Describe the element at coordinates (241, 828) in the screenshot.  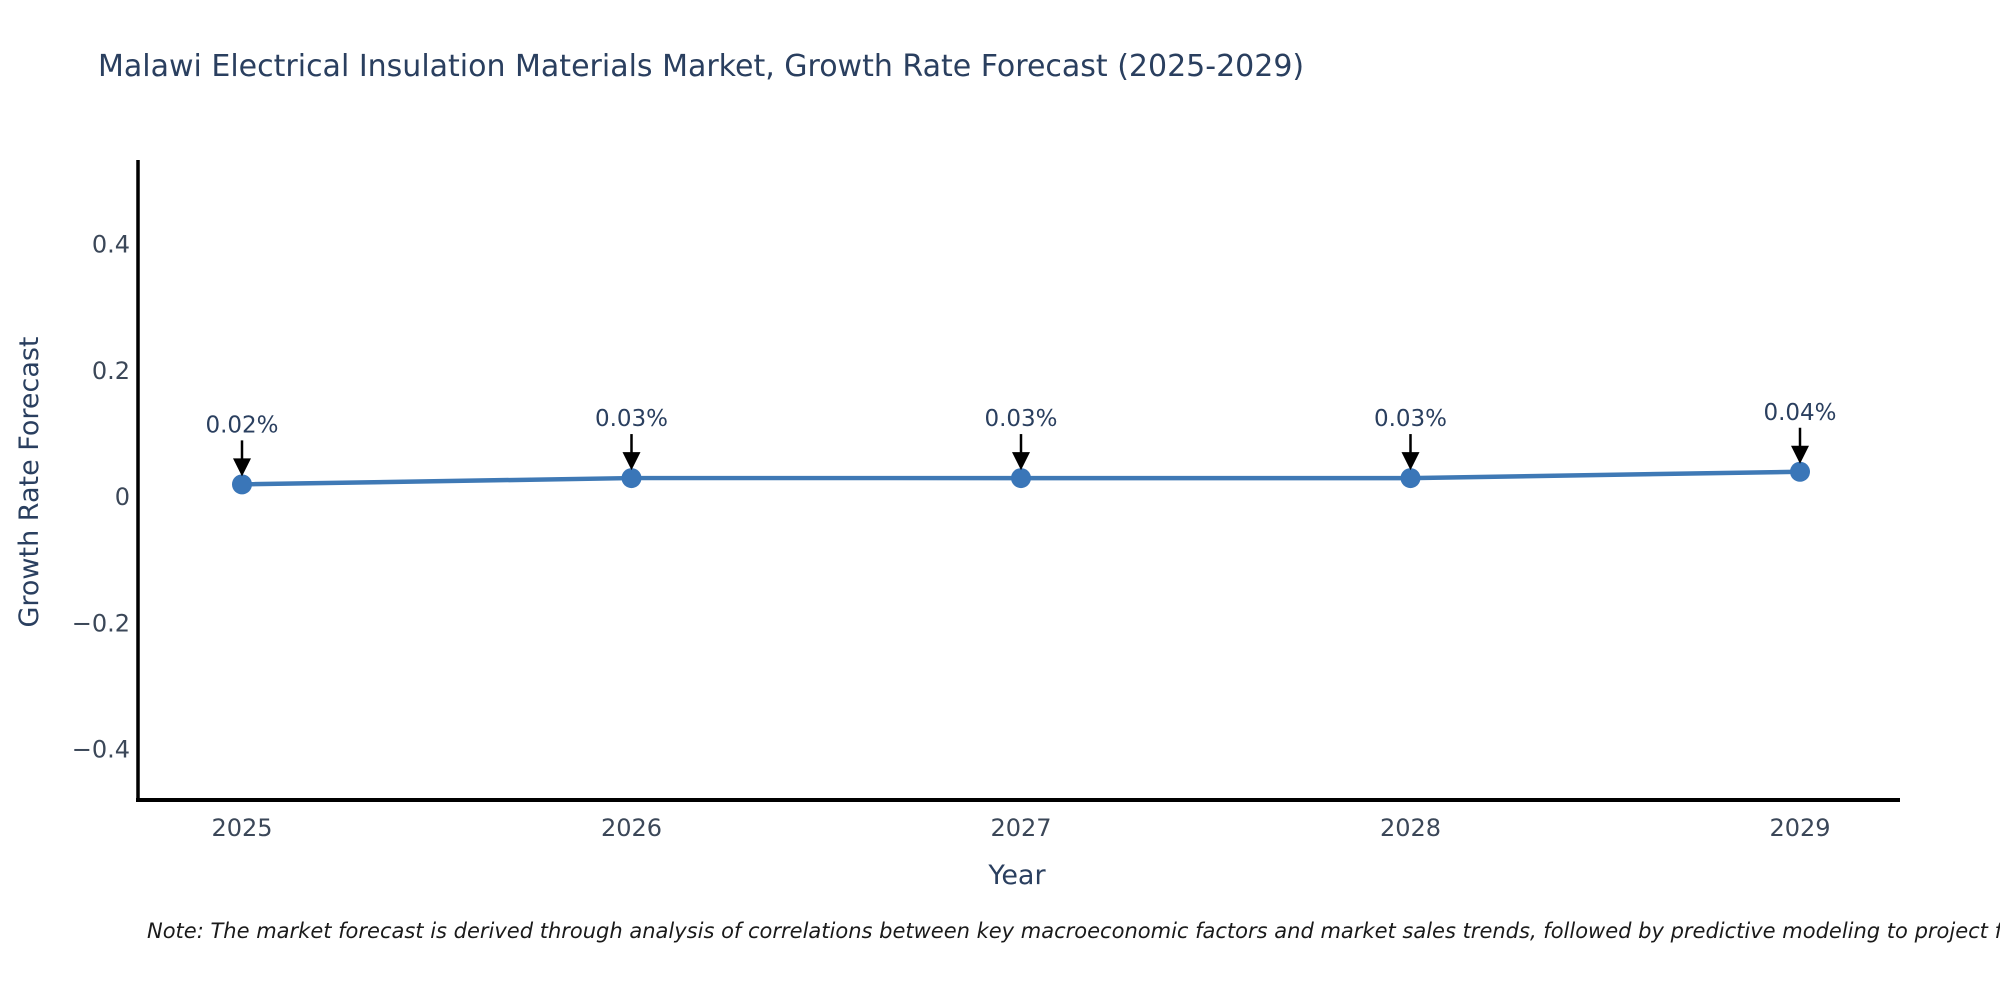
I see `x-tick-label: 2025` at that location.